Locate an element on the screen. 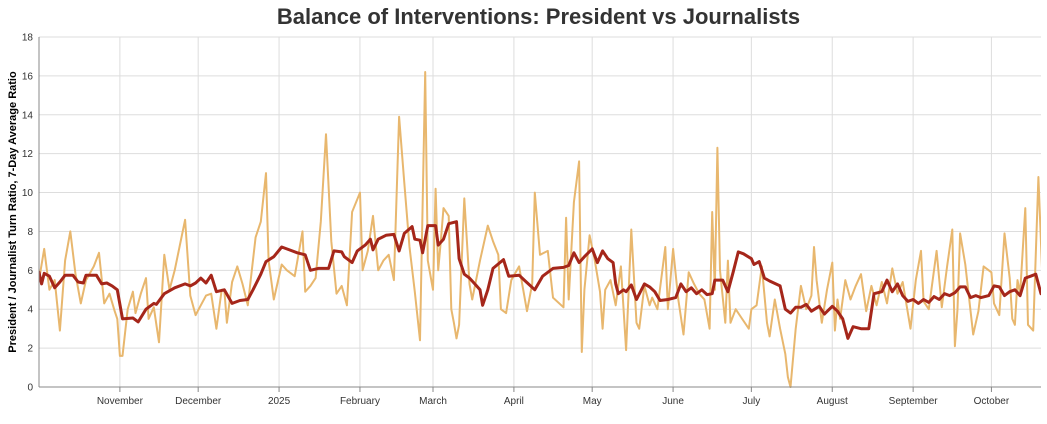  x-tick-label: November is located at coordinates (120, 401).